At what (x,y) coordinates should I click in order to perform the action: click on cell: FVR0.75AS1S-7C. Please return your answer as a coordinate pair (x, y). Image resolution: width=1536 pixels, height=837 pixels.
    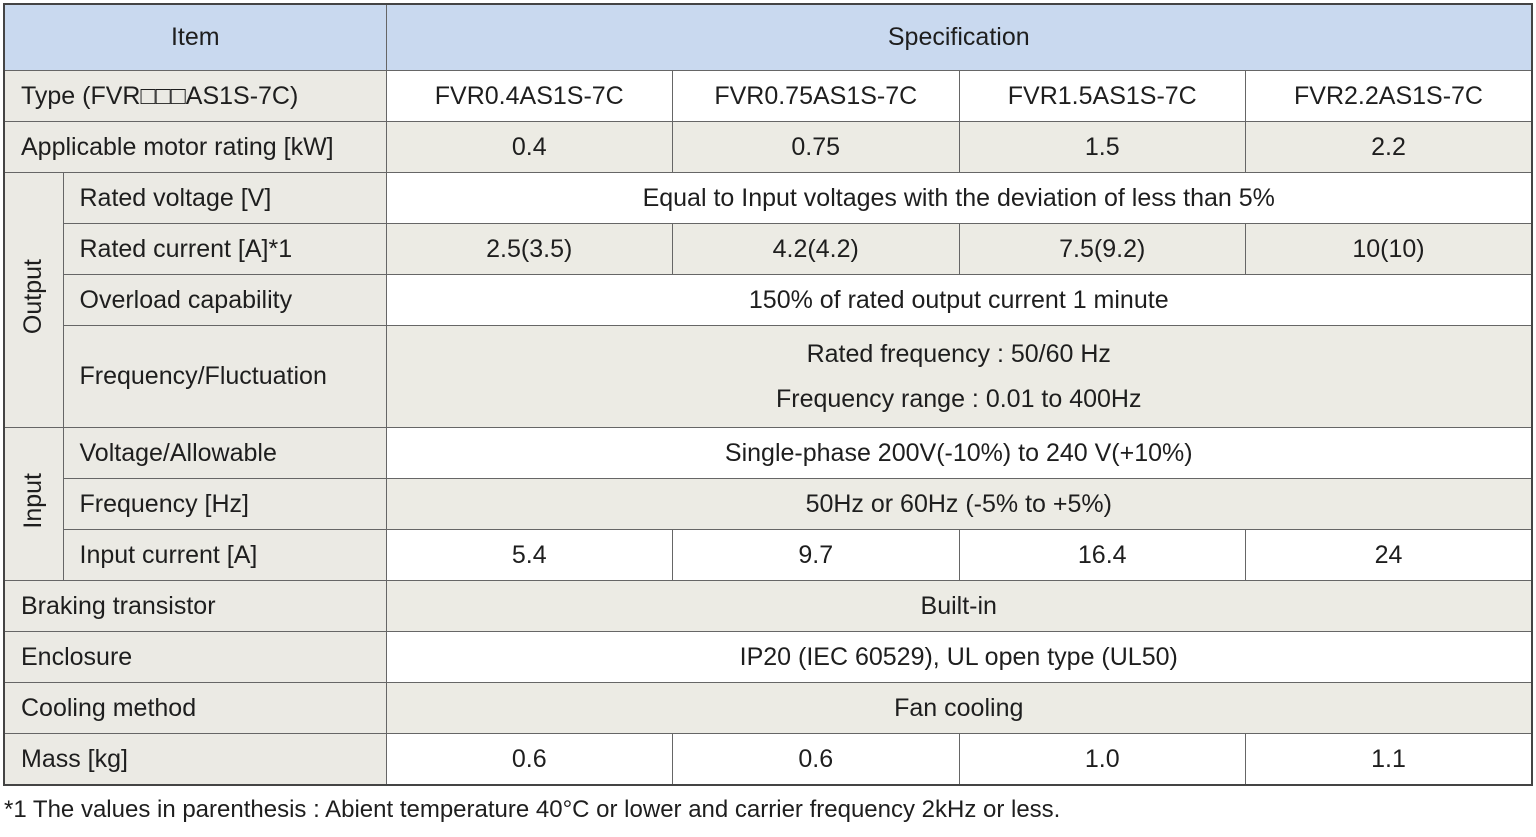
    Looking at the image, I should click on (816, 96).